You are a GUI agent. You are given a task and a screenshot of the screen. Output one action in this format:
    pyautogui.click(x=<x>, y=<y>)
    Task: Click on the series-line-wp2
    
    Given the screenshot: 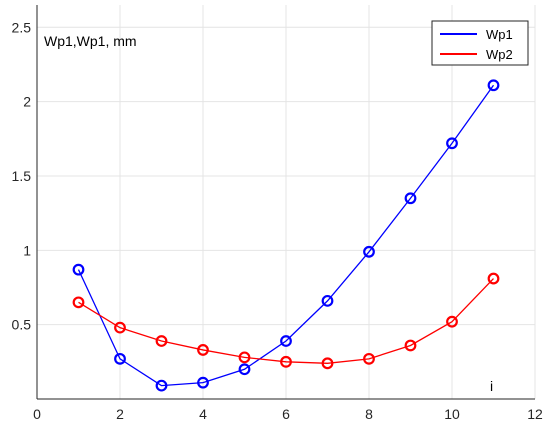 What is the action you would take?
    pyautogui.click(x=286, y=321)
    